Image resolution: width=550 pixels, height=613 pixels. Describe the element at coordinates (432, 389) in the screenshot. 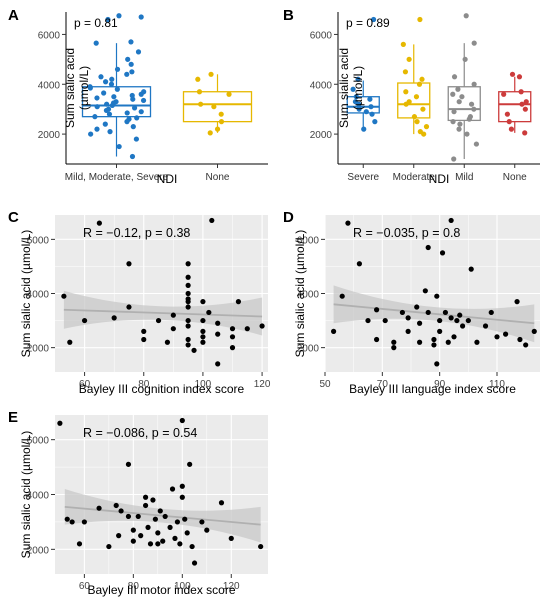

I see `x-axis-title: Bayley III language index score` at that location.